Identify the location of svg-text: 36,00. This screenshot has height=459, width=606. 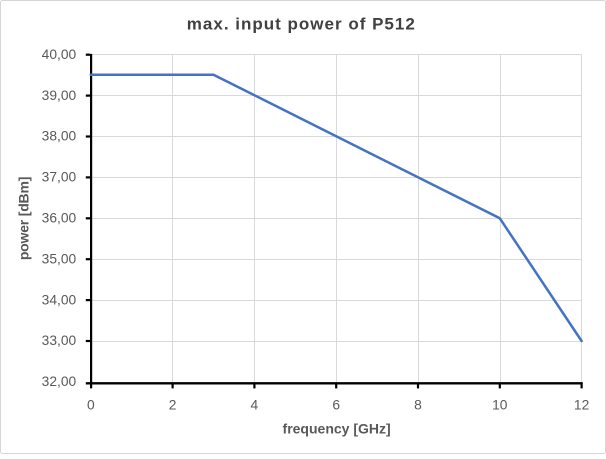
(59, 218).